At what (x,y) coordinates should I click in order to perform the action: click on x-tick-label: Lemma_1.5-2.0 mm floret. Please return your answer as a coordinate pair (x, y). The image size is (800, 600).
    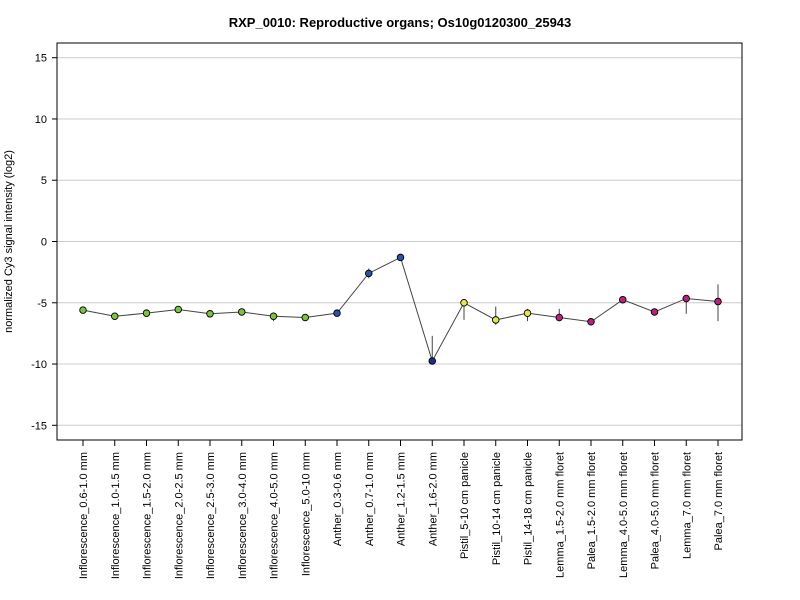
    Looking at the image, I should click on (560, 515).